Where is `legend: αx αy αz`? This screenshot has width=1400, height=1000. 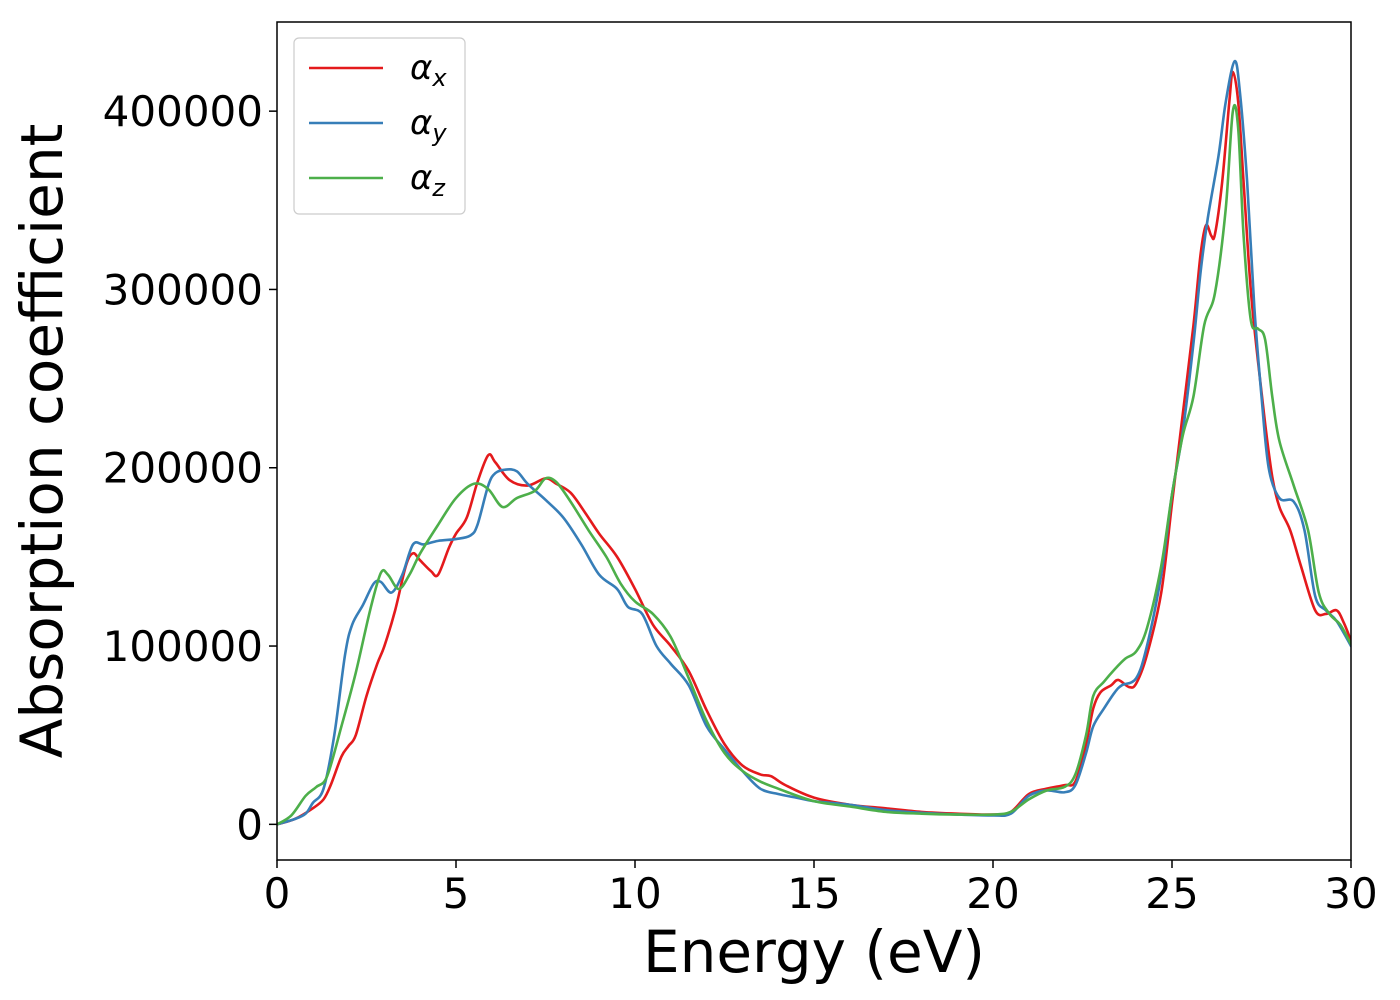
legend: αx αy αz is located at coordinates (379, 126).